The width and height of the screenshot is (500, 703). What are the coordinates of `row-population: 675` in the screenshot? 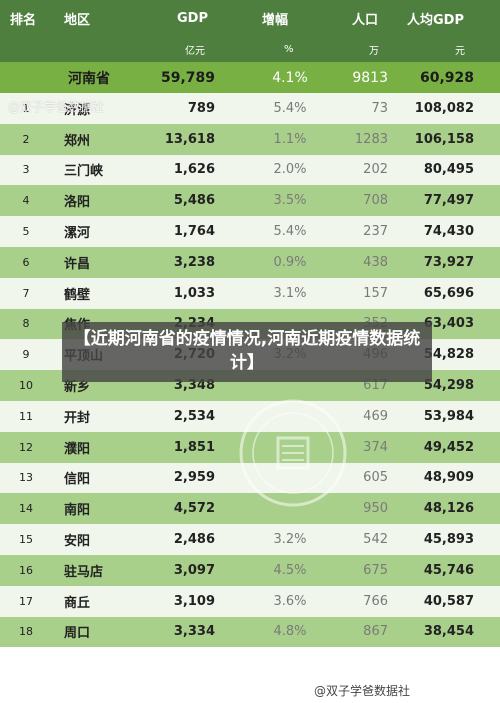 It's located at (375, 570).